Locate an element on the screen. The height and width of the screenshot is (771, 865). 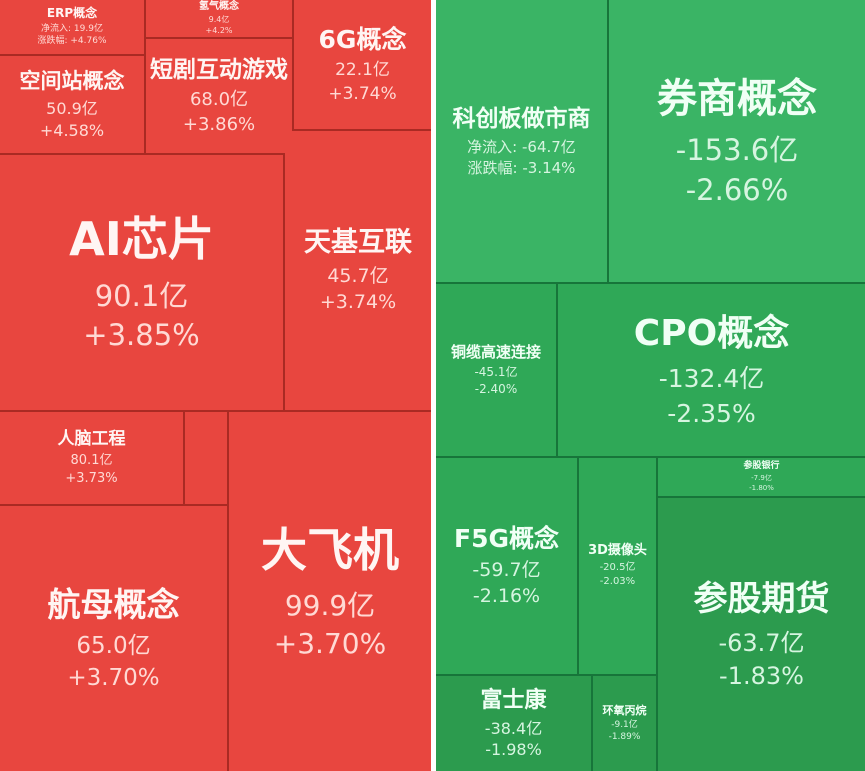
treemap-tile-aircraft-carrier: 航母概念 65.0亿 +3.70% is located at coordinates (113, 638).